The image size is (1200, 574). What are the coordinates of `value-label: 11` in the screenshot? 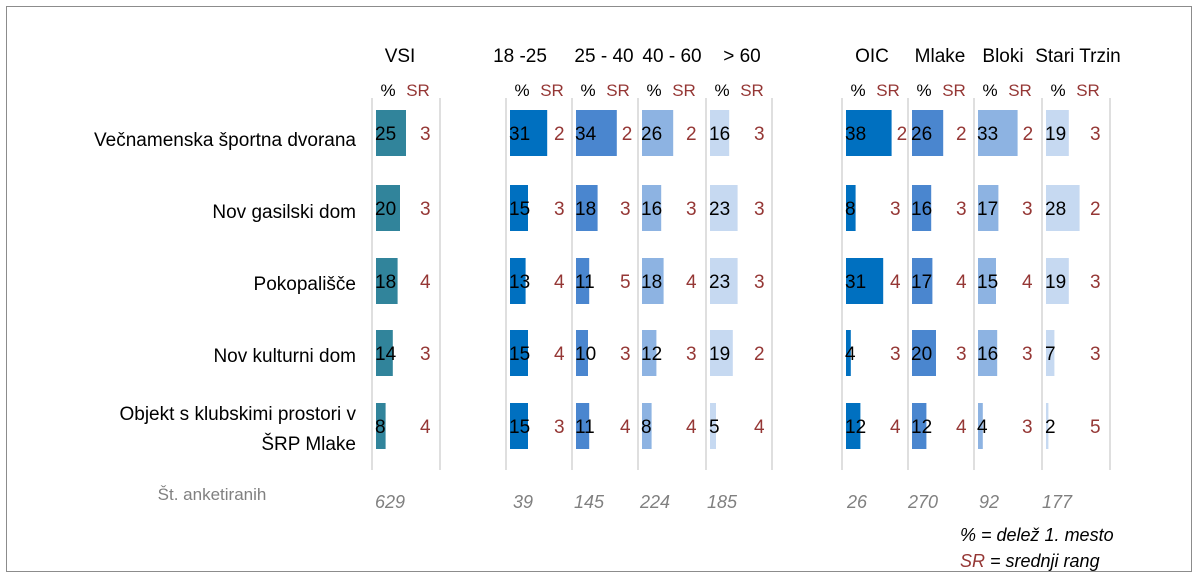 It's located at (585, 427).